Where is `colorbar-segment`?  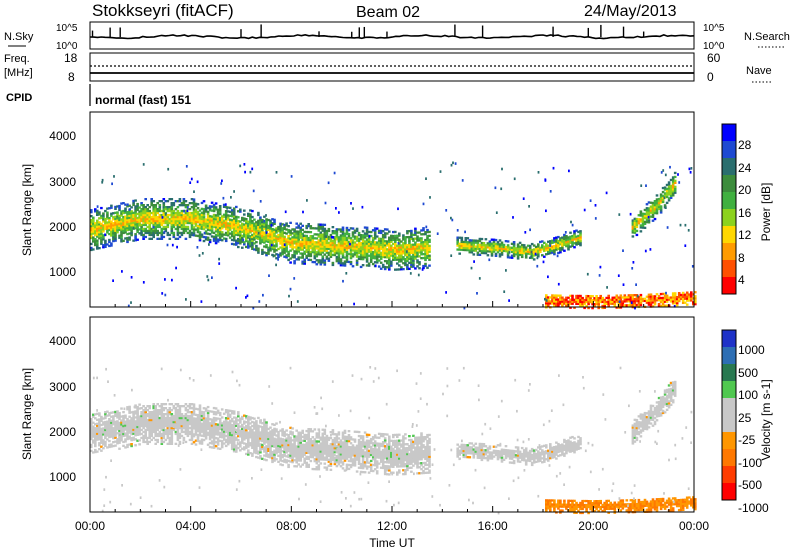 colorbar-segment is located at coordinates (729, 269).